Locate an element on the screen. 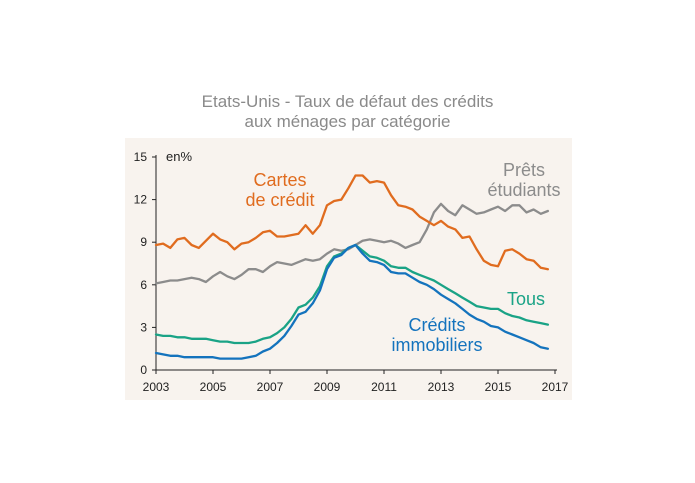  y-tick-label: 0 is located at coordinates (143, 370).